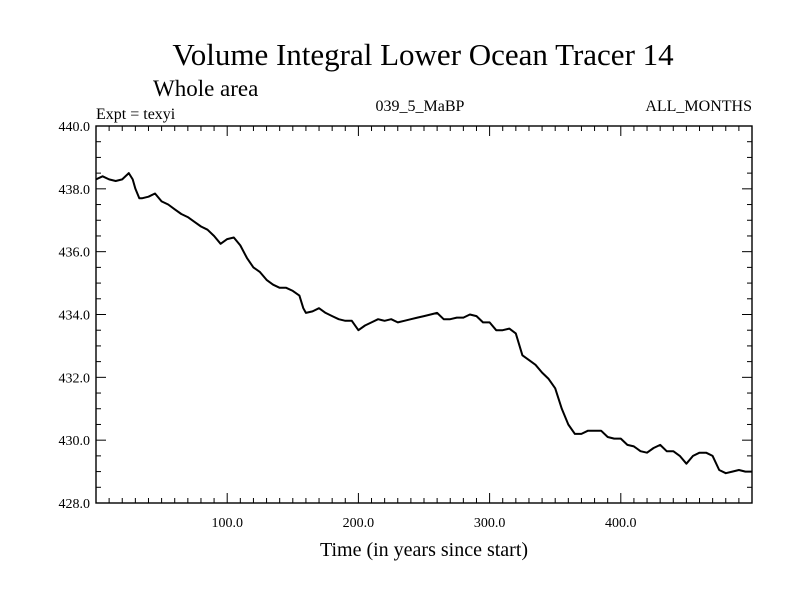 This screenshot has width=800, height=600. I want to click on chart-title: Volume Integral Lower Ocean Tracer 14, so click(423, 54).